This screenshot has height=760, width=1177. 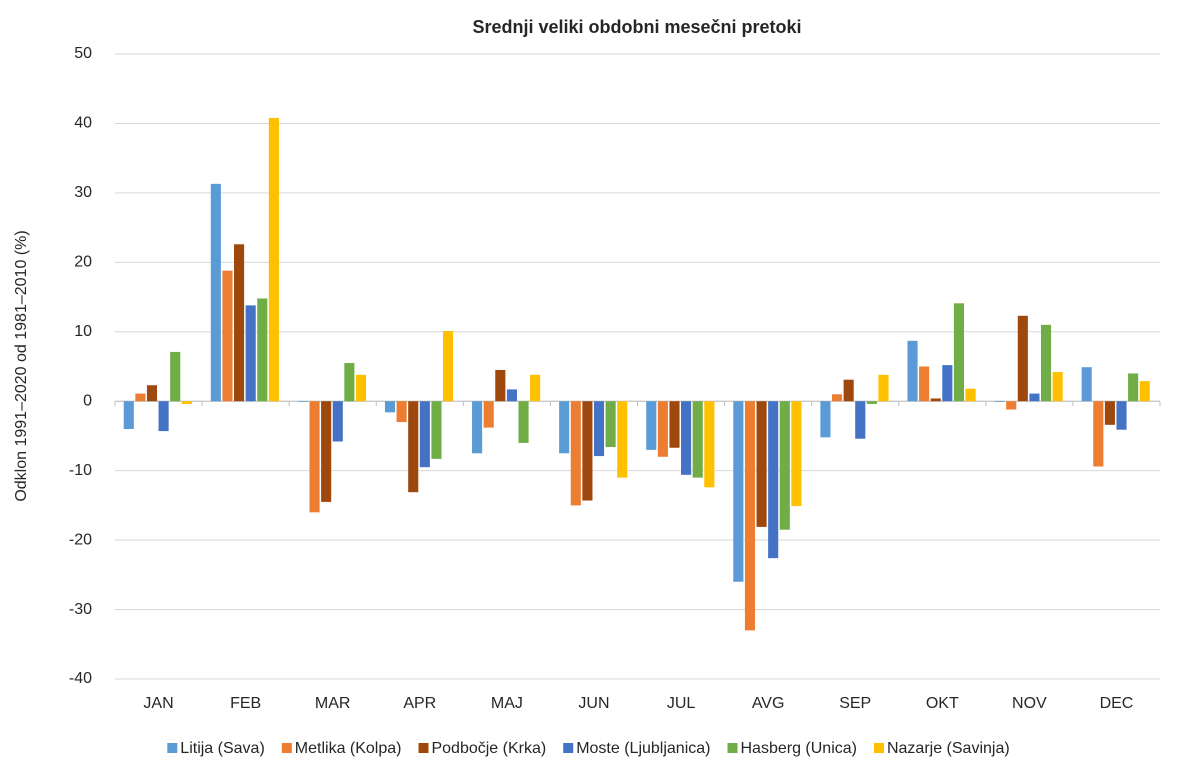 What do you see at coordinates (419, 703) in the screenshot?
I see `x-tick-label: APR` at bounding box center [419, 703].